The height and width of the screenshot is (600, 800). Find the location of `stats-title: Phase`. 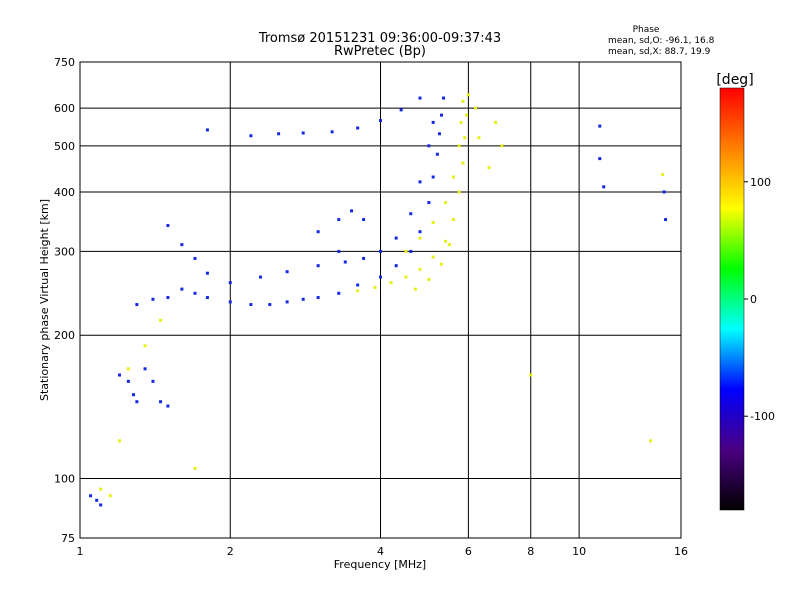

stats-title: Phase is located at coordinates (646, 30).